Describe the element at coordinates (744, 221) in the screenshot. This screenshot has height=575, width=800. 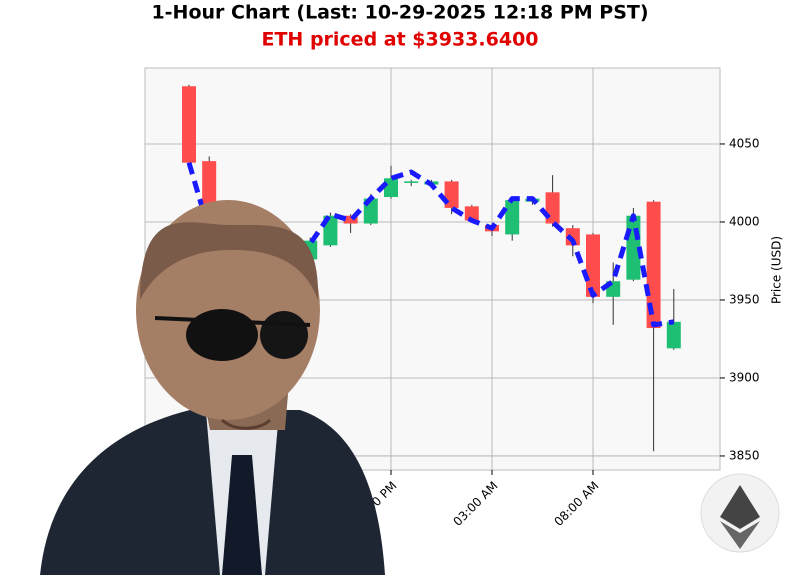
I see `y-tick-label: 4000` at that location.